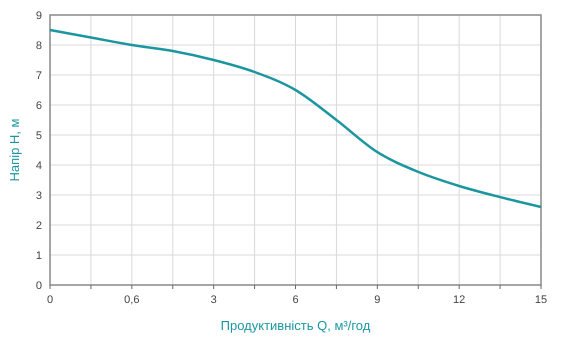 Image resolution: width=570 pixels, height=342 pixels. I want to click on y-tick-label: 5, so click(39, 136).